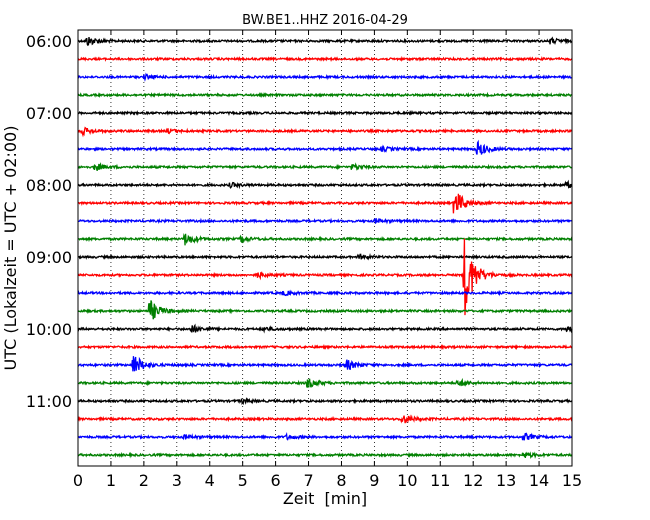 The height and width of the screenshot is (520, 650). Describe the element at coordinates (49, 329) in the screenshot. I see `y-tick-label: 10:00` at that location.